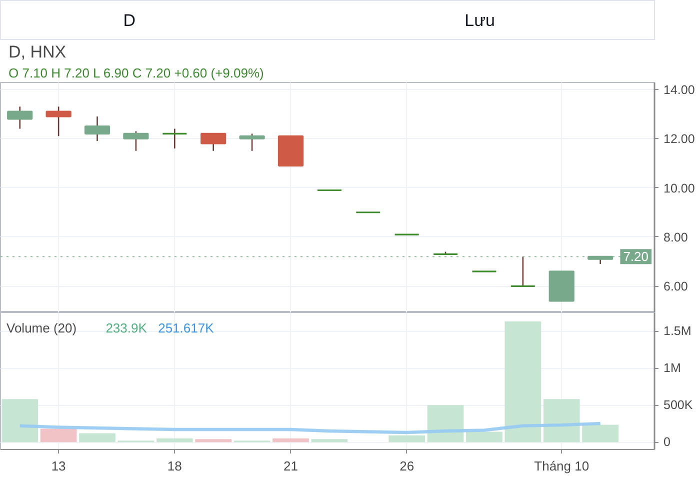 The width and height of the screenshot is (700, 478). What do you see at coordinates (174, 466) in the screenshot?
I see `x-tick-label: 18` at bounding box center [174, 466].